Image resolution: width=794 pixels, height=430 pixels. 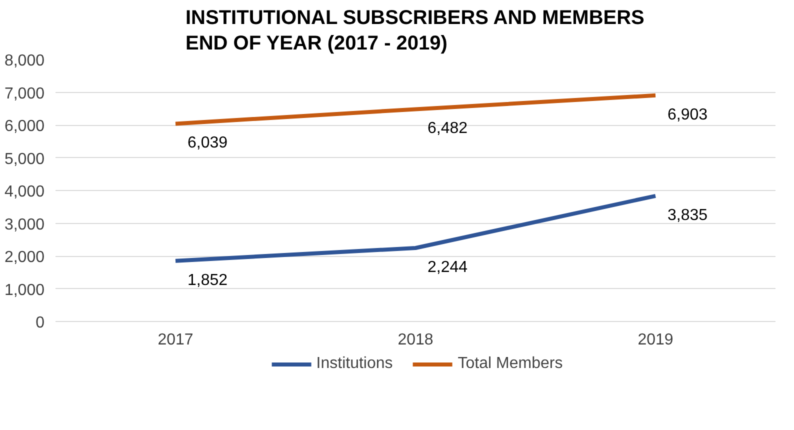 What do you see at coordinates (656, 340) in the screenshot?
I see `x-tick-label: 2019` at bounding box center [656, 340].